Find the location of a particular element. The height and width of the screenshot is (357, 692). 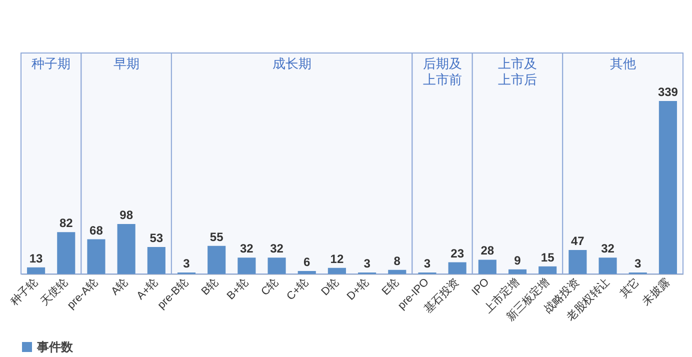

band-label: 早期 is located at coordinates (126, 63).